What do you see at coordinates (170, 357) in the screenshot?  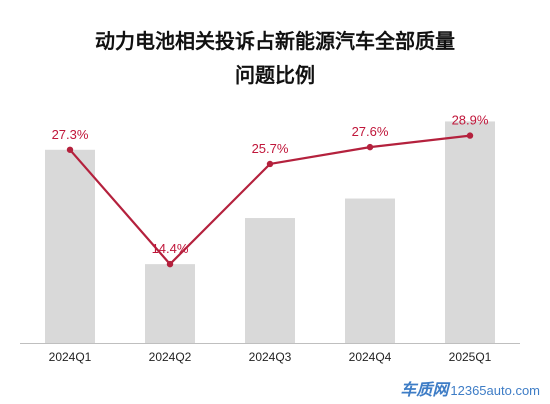 I see `x-tick-label-2024Q2: 2024Q2` at bounding box center [170, 357].